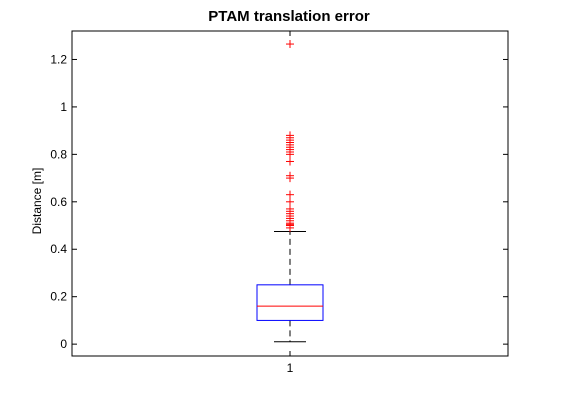  What do you see at coordinates (58, 297) in the screenshot?
I see `y-tick-label: 0.2` at bounding box center [58, 297].